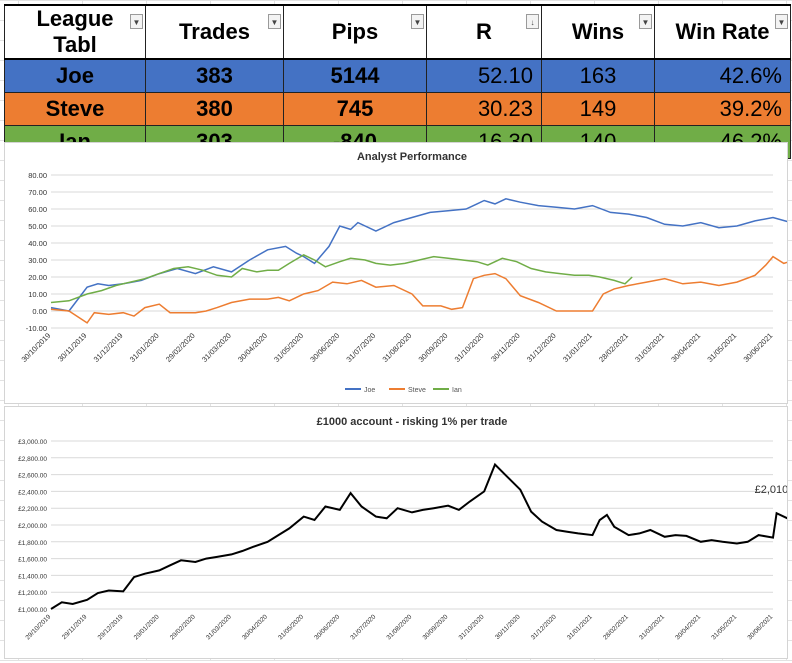 This screenshot has height=663, width=792. What do you see at coordinates (214, 109) in the screenshot?
I see `row-trades: 380` at bounding box center [214, 109].